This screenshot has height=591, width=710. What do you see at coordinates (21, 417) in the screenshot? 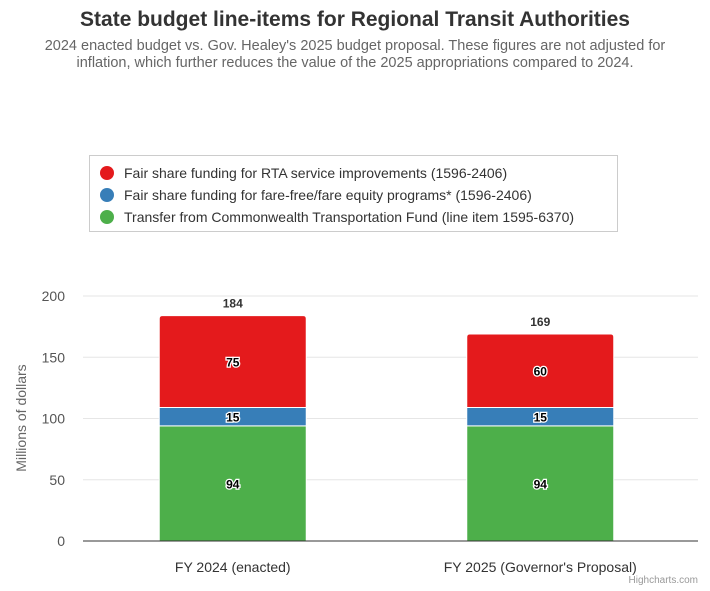
I see `y-axis-title: Millions of dollars` at bounding box center [21, 417].